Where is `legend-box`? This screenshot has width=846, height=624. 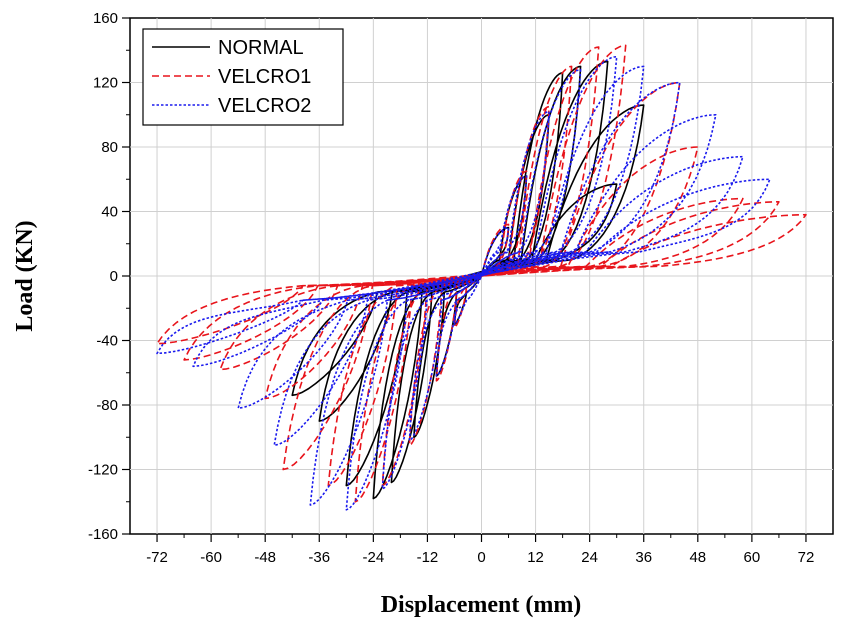
legend-box is located at coordinates (243, 77).